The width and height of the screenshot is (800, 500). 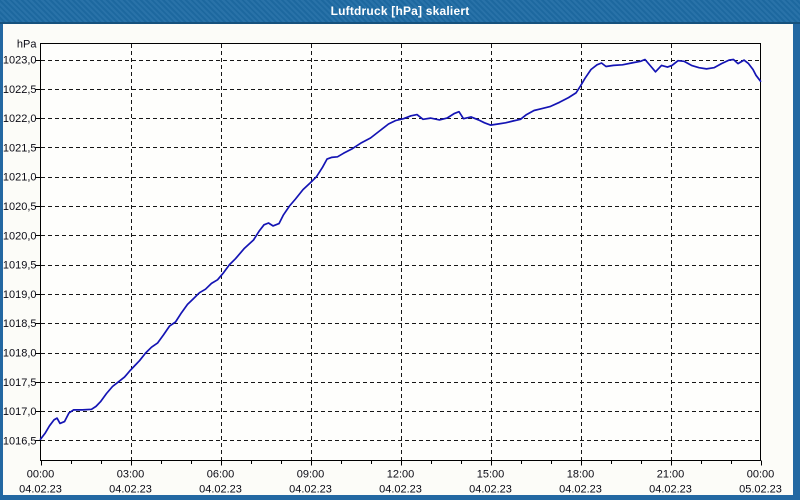 I want to click on y-axis-unit-label: hPa, so click(x=27, y=45).